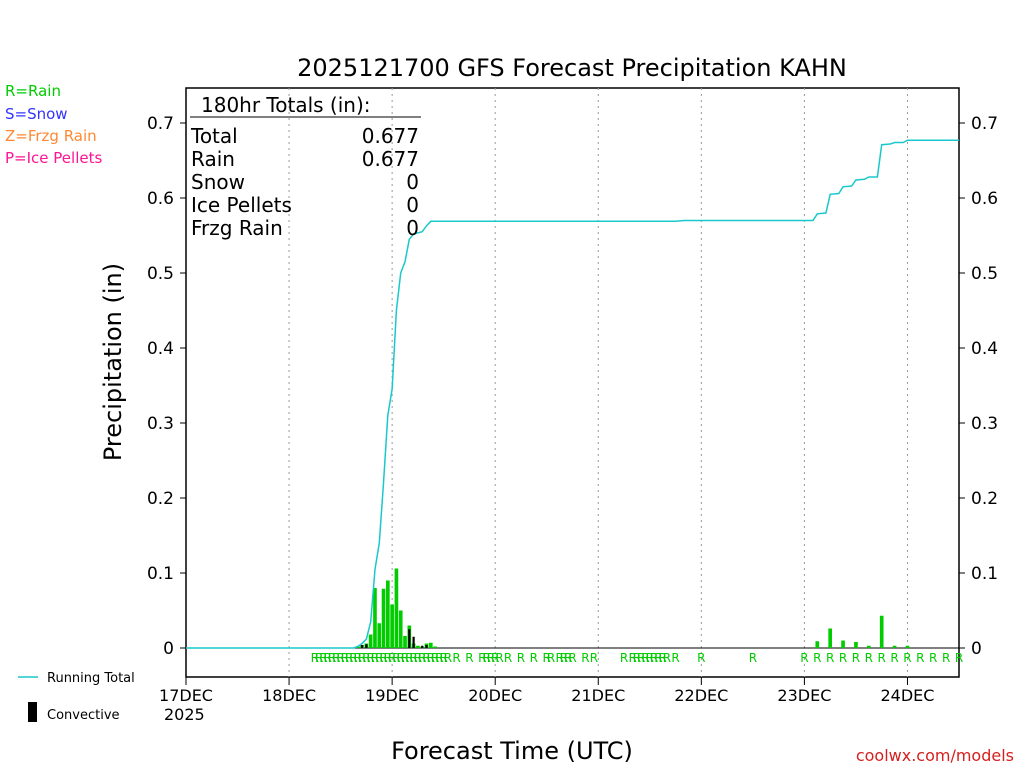 This screenshot has width=1024, height=768. What do you see at coordinates (984, 274) in the screenshot?
I see `y-tick-label-right: 0.5` at bounding box center [984, 274].